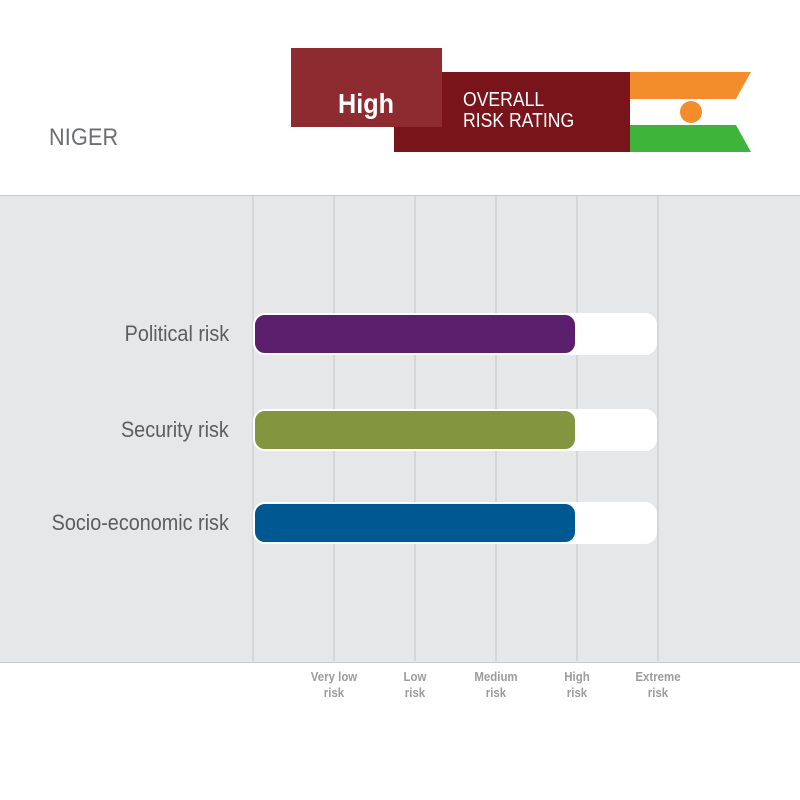 The height and width of the screenshot is (800, 800). I want to click on category-label: Socio-economic risk, so click(140, 522).